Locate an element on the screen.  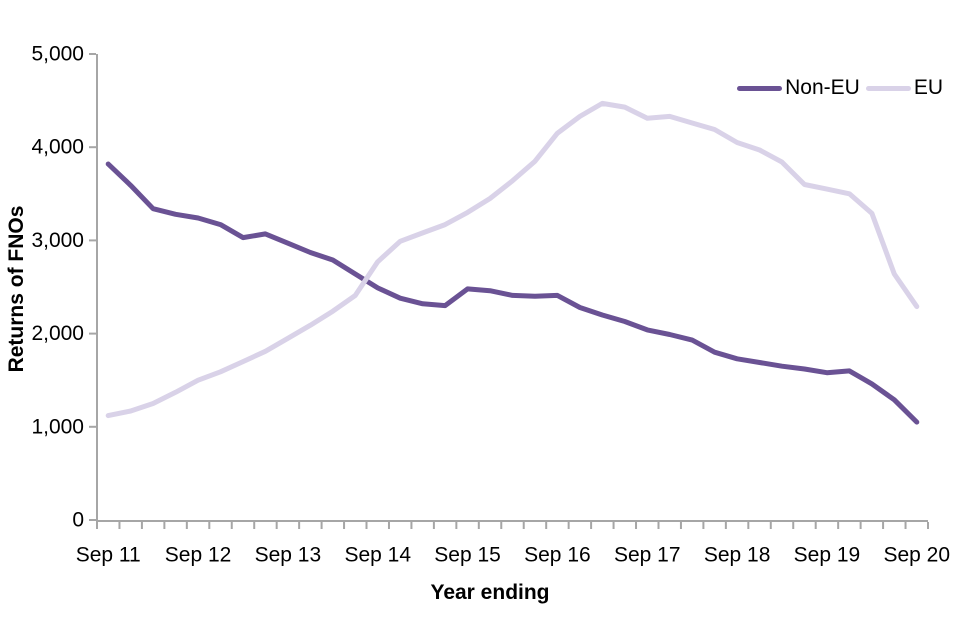
x-tick-label: Sep 11 is located at coordinates (108, 554).